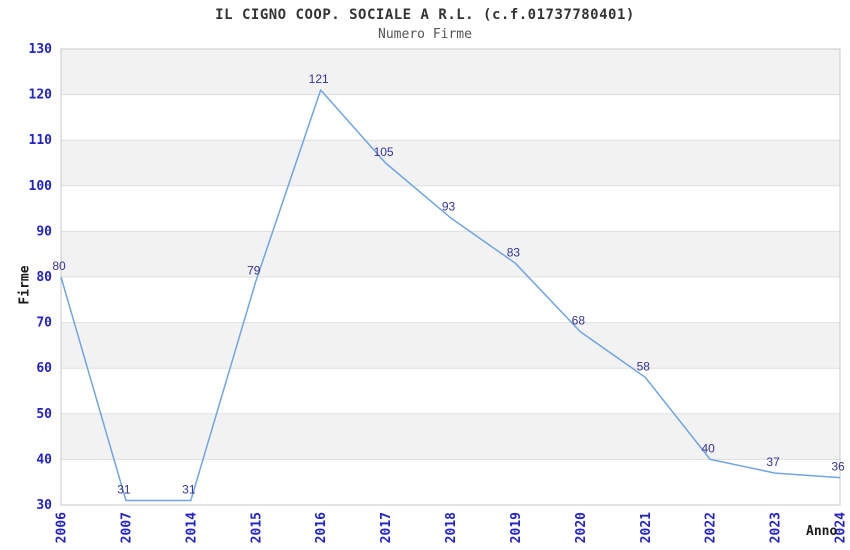  Describe the element at coordinates (44, 459) in the screenshot. I see `y-tick-label: 40` at that location.